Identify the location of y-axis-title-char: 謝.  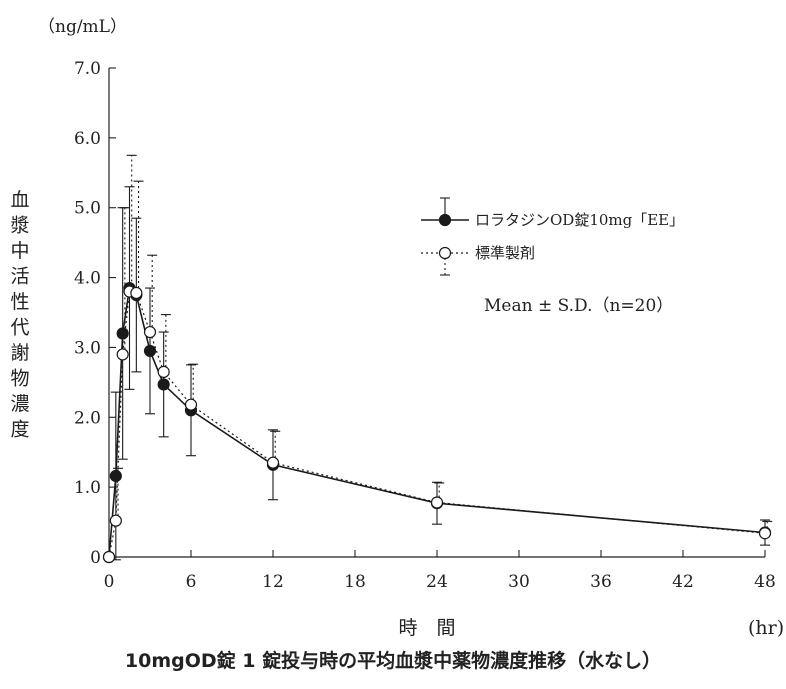
(19, 353).